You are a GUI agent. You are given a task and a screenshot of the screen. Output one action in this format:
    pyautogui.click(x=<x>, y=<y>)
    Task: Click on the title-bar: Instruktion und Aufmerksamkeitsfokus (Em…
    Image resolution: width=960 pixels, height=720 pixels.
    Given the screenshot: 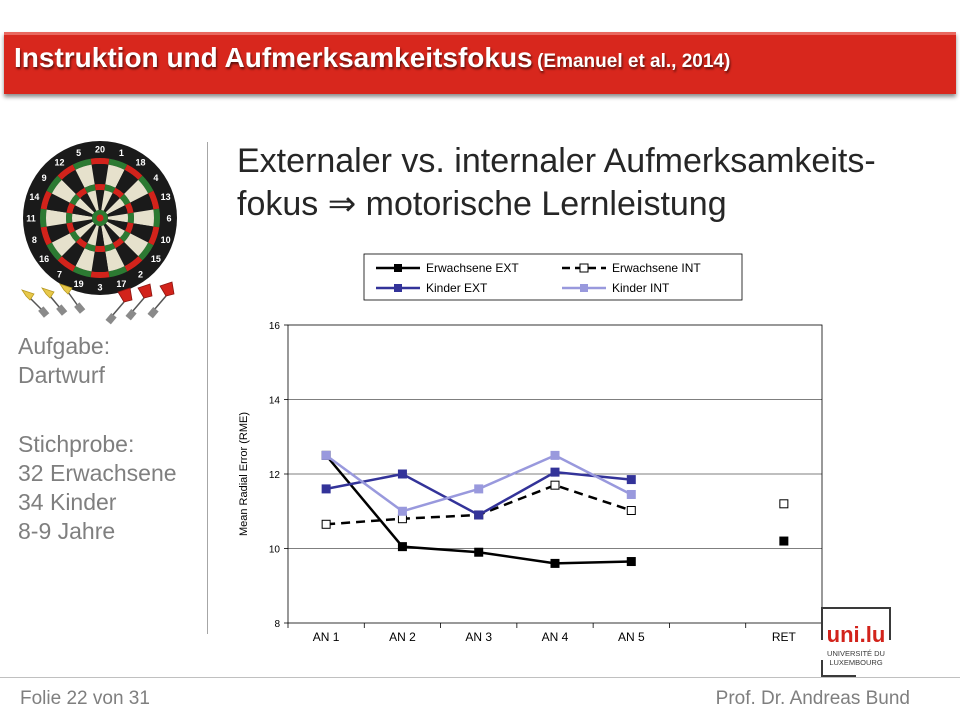 What is the action you would take?
    pyautogui.click(x=480, y=63)
    